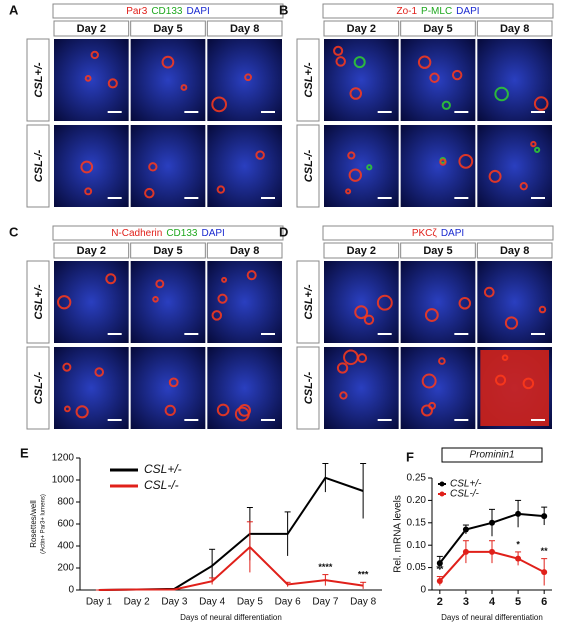  What do you see at coordinates (14, 9) in the screenshot?
I see `panel-letter: A` at bounding box center [14, 9].